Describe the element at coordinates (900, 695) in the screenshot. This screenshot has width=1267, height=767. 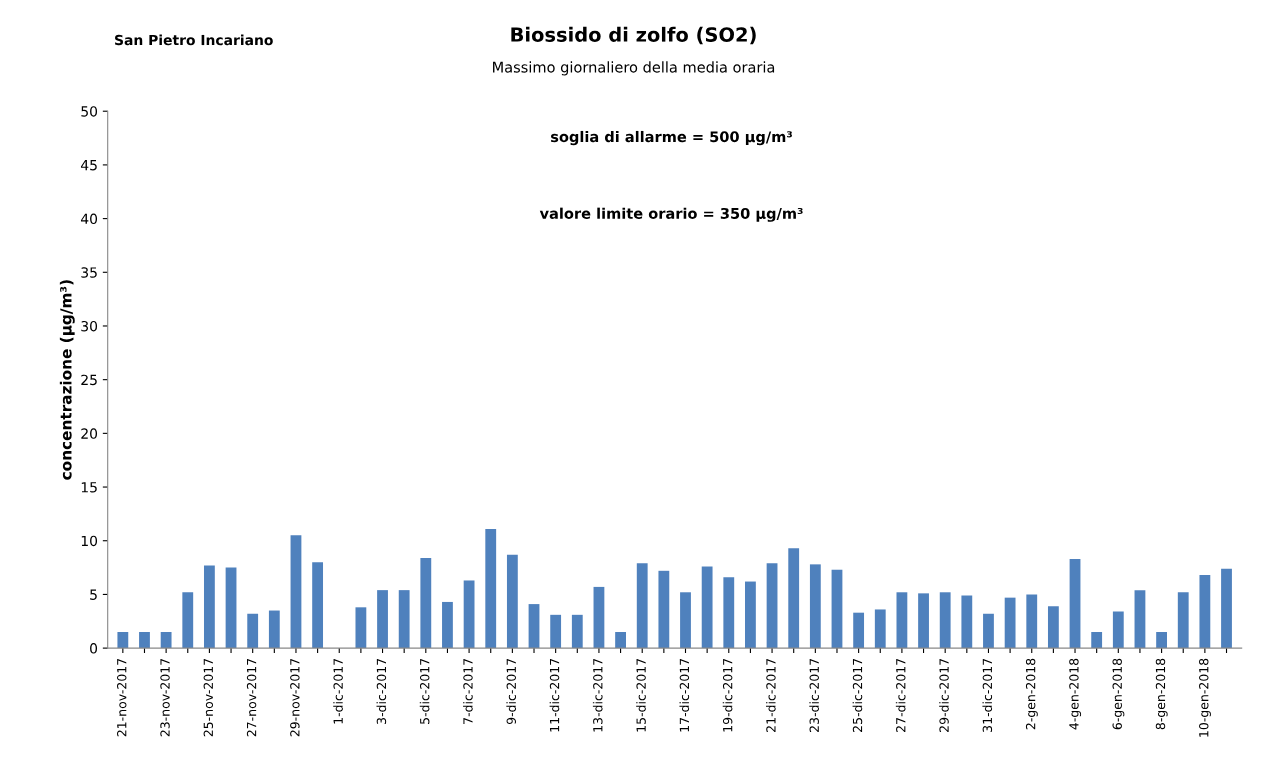
I see `x-tick-label: 27-dic-2017` at that location.